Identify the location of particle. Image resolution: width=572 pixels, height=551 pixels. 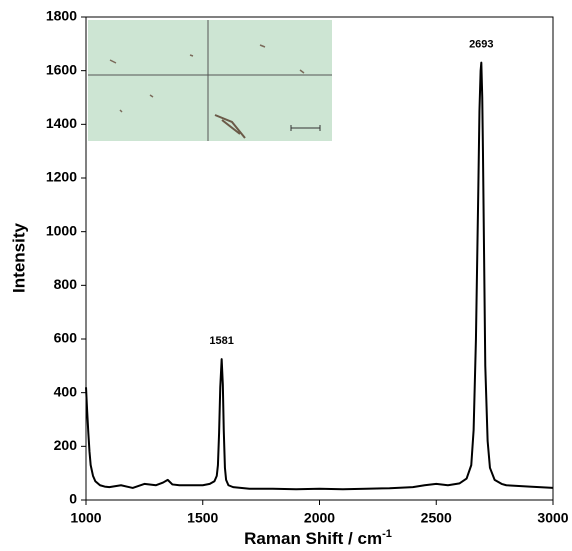
(230, 126).